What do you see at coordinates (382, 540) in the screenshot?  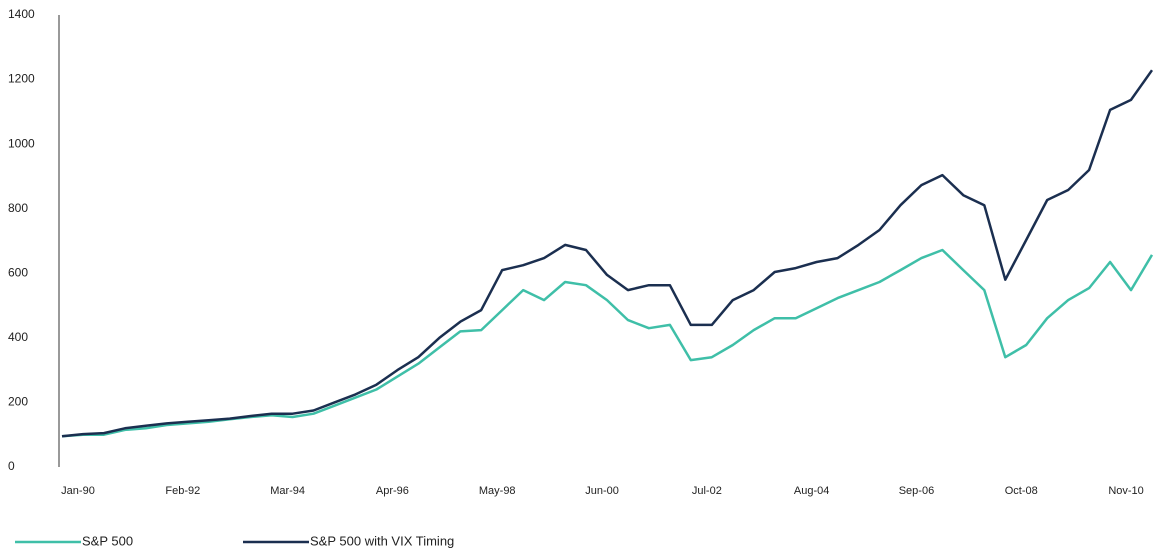 I see `legend-label: S&P 500 with VIX Timing` at bounding box center [382, 540].